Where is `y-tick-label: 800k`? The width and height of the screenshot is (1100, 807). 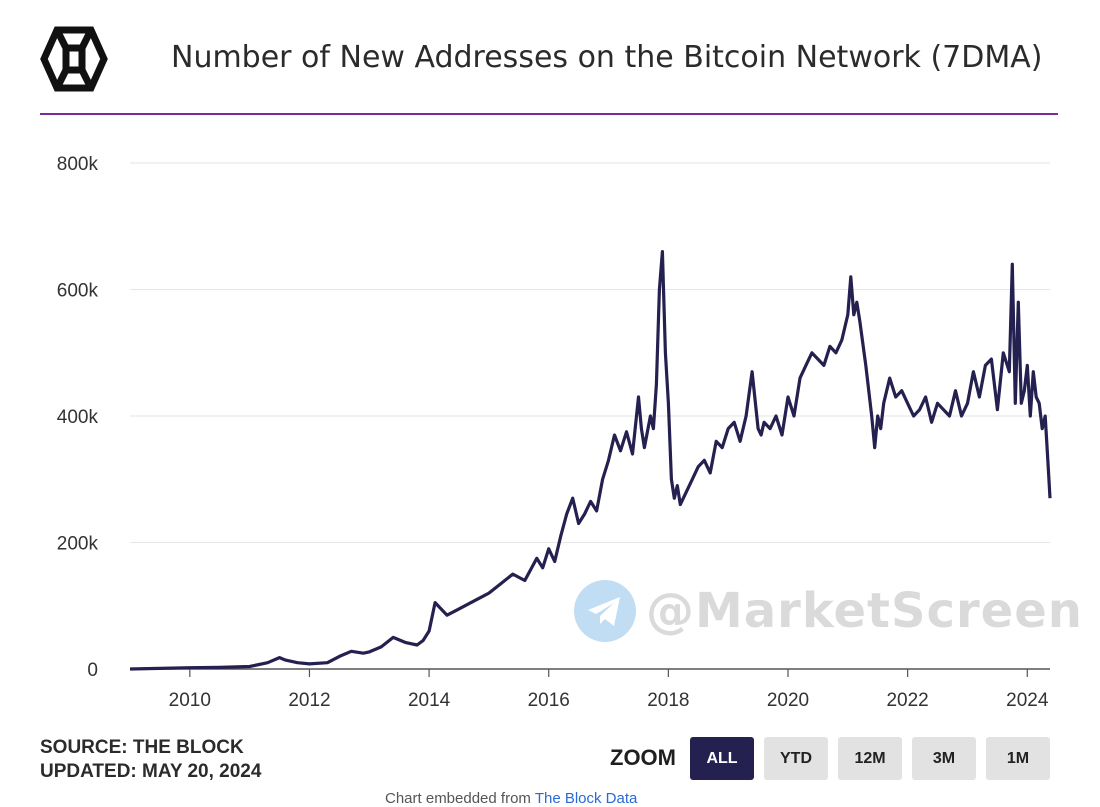 y-tick-label: 800k is located at coordinates (78, 164).